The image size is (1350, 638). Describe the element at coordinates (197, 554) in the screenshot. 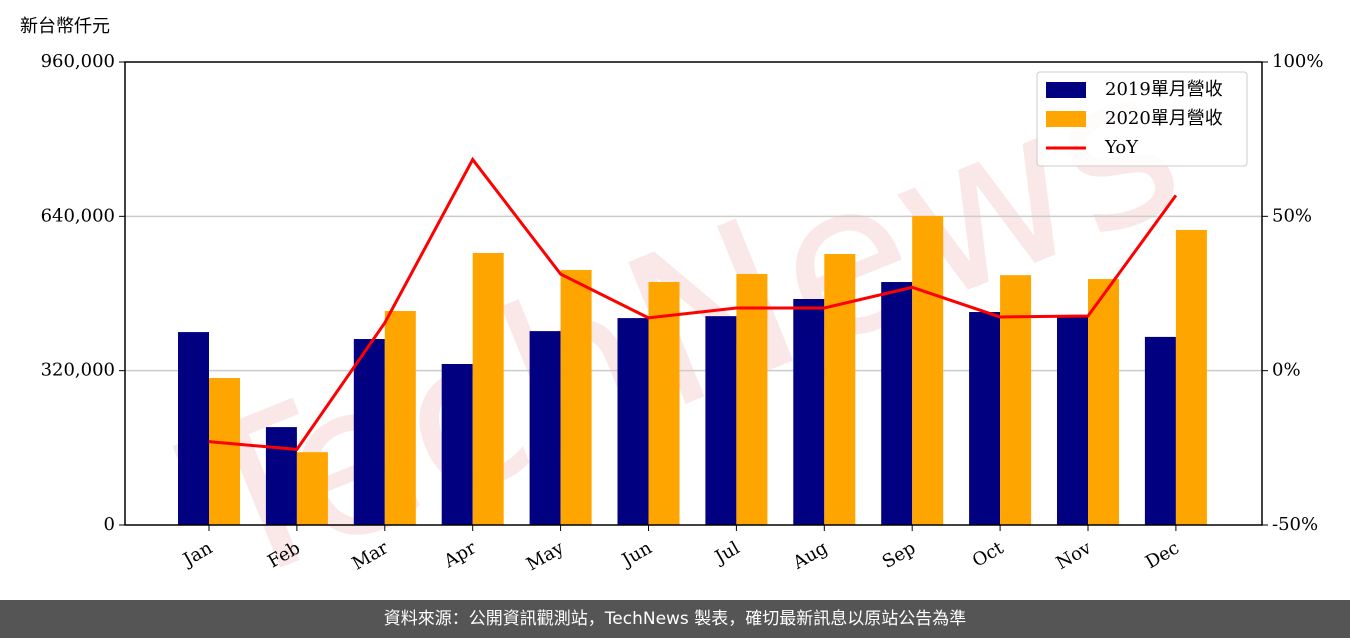

I see `x-tick-label: Jan` at that location.